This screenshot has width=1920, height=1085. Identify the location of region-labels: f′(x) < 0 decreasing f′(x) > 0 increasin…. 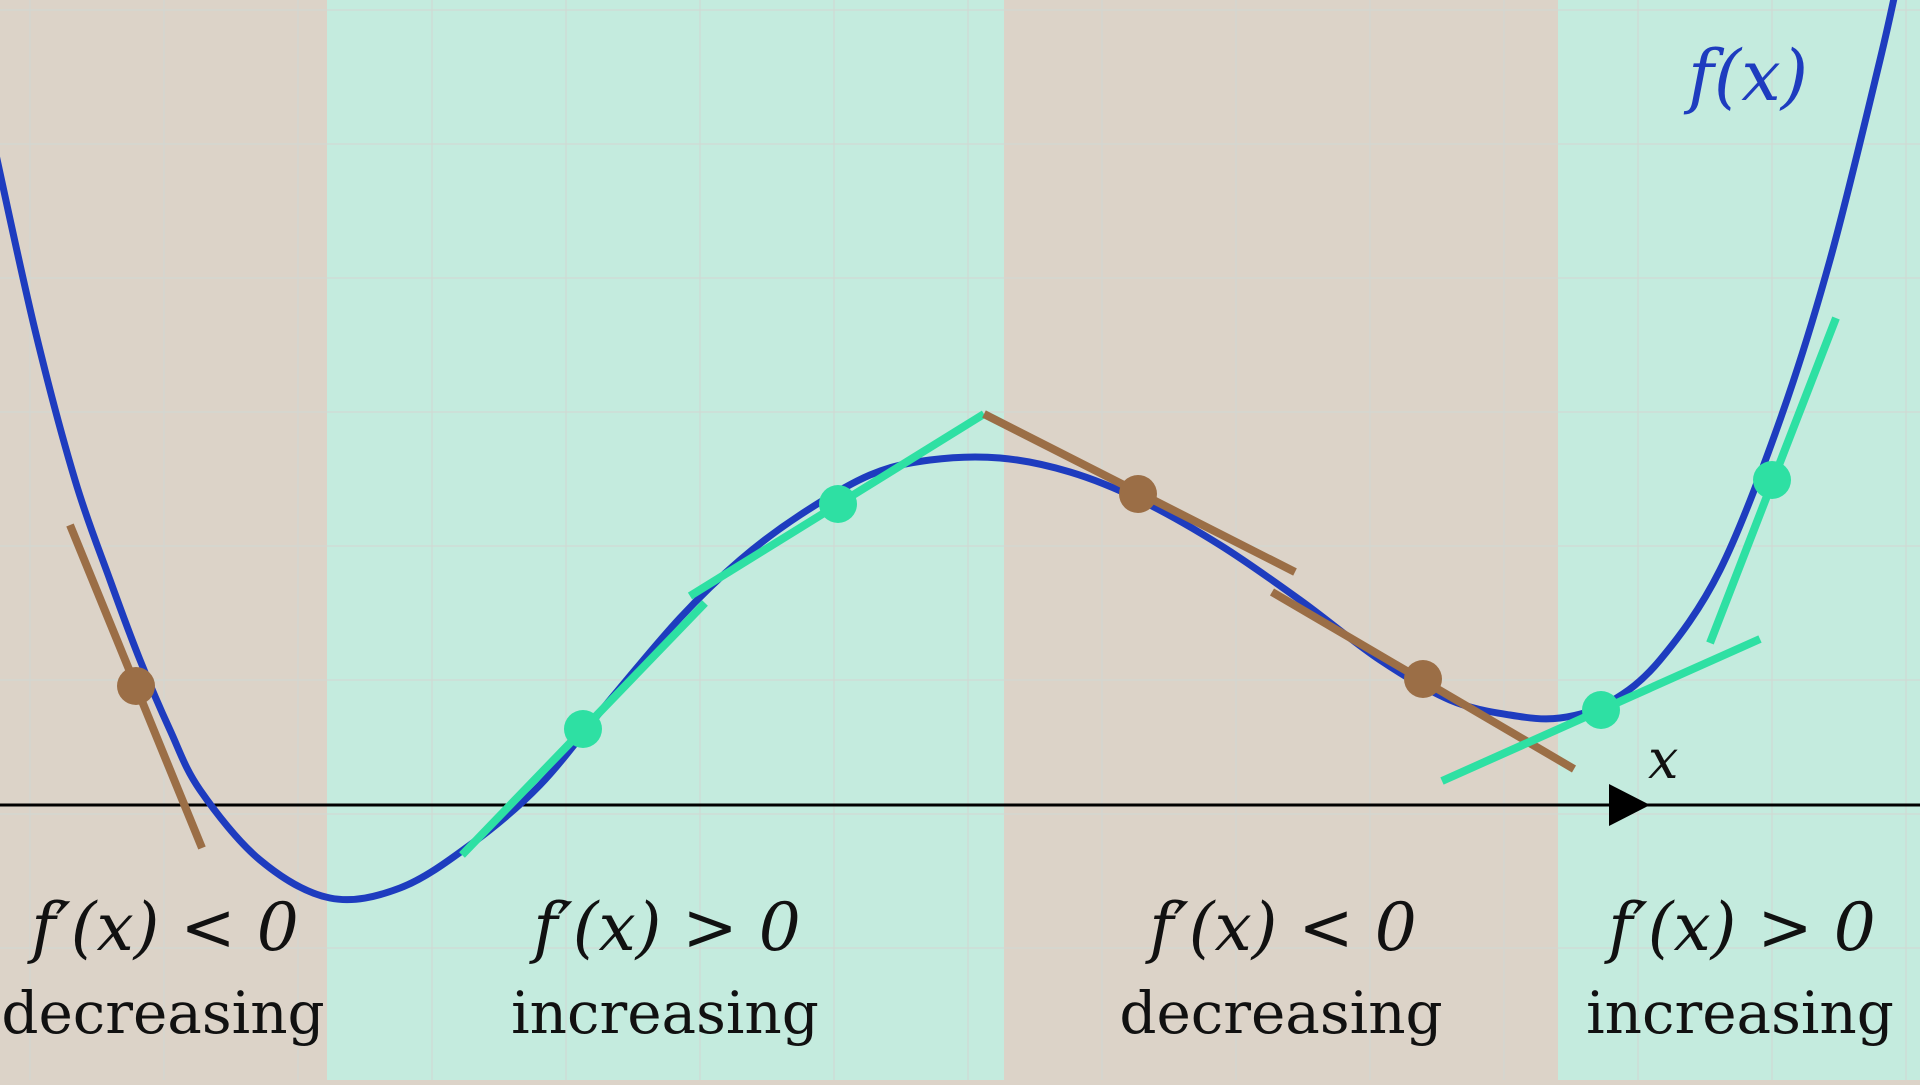
(947, 968).